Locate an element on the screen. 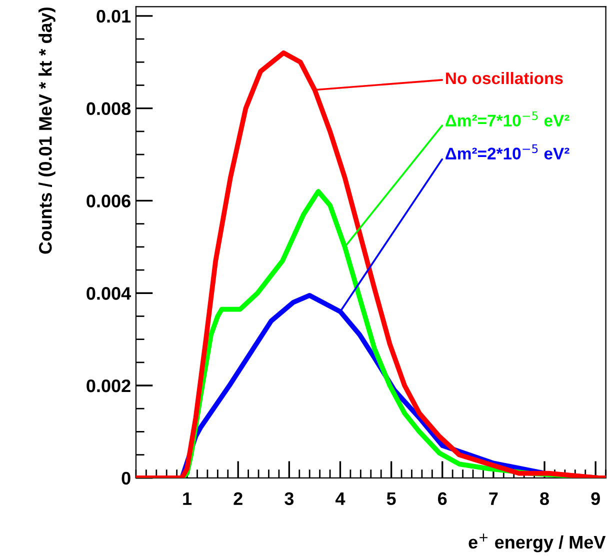 This screenshot has width=607, height=557. y-tick-label: 0.004 is located at coordinates (109, 293).